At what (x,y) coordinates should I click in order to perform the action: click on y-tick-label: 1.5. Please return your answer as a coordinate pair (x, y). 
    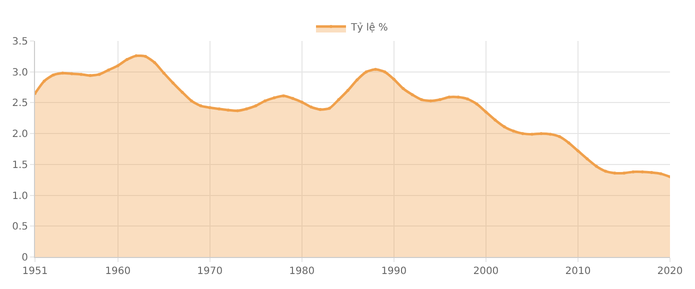
    Looking at the image, I should click on (20, 165).